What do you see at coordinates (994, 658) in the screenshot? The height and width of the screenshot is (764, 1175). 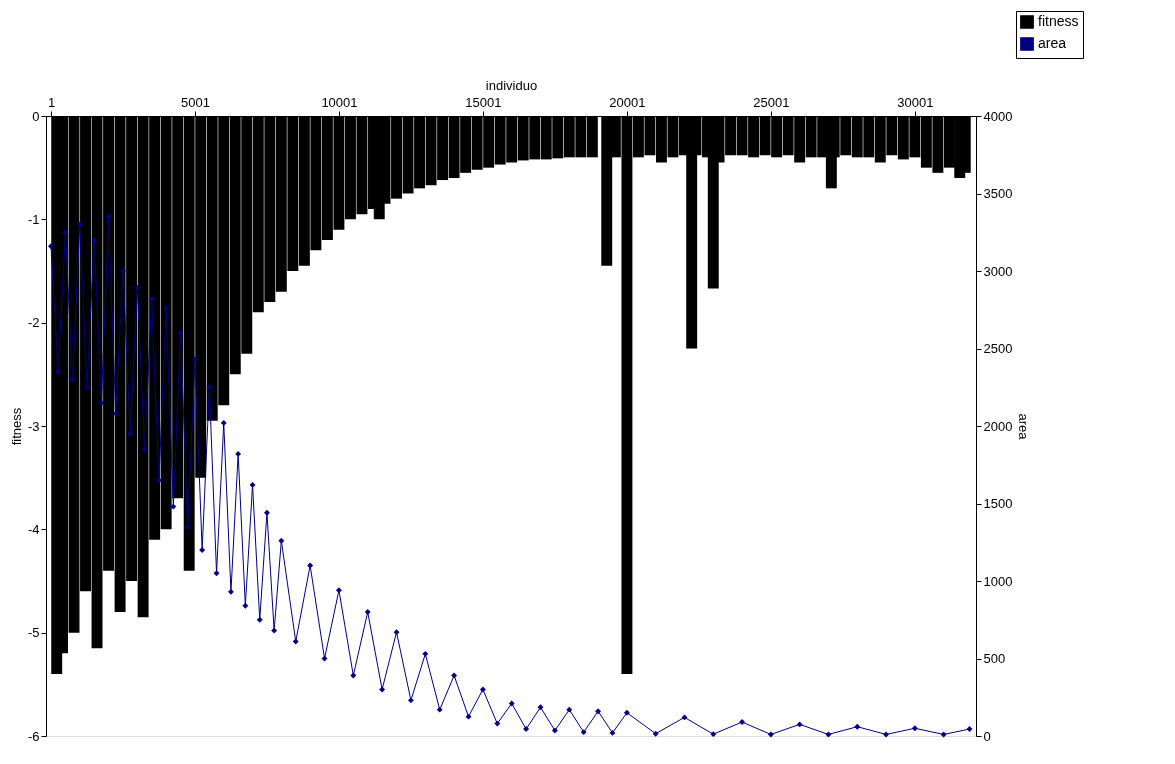 I see `y2-tick-label: 500` at bounding box center [994, 658].